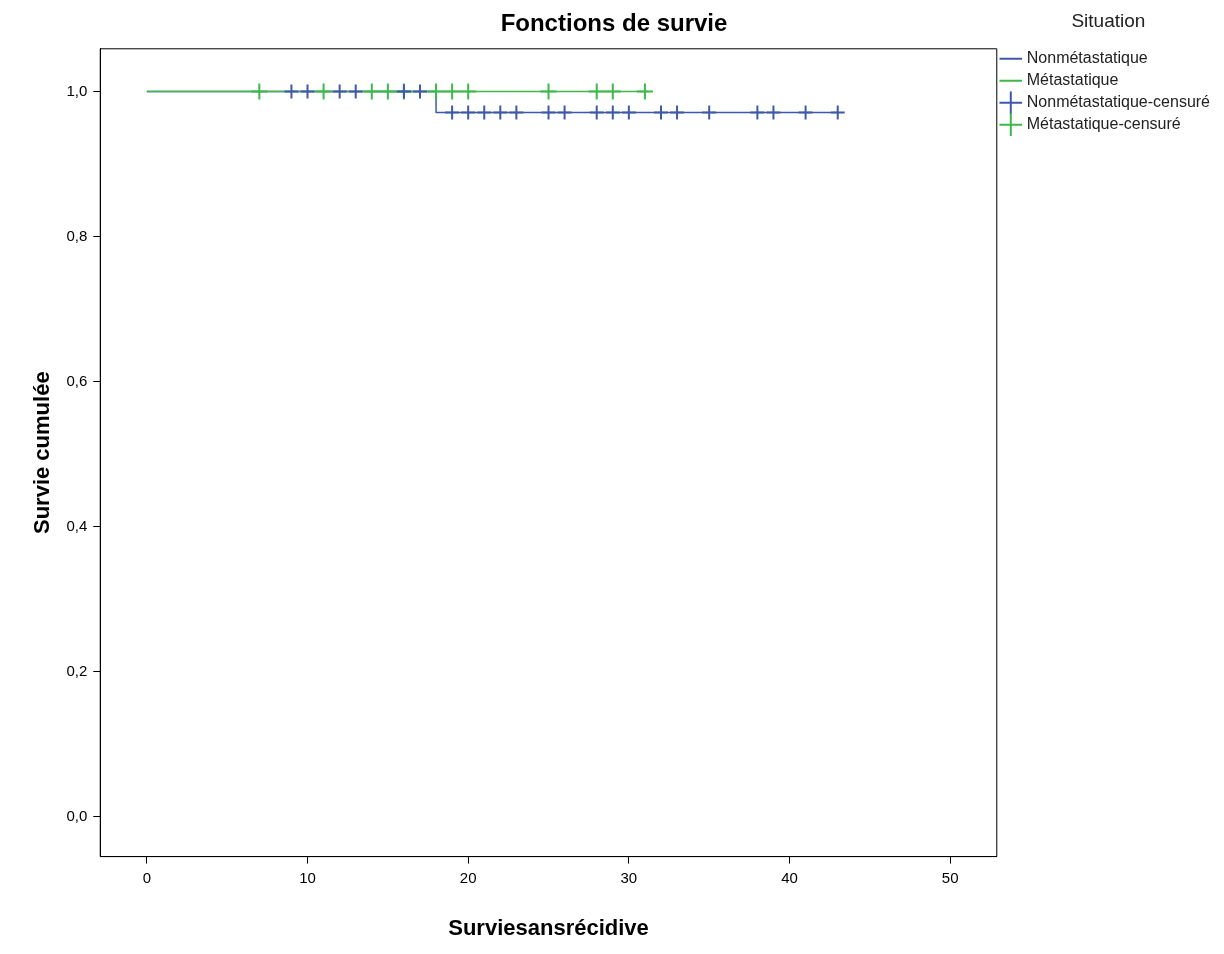  Describe the element at coordinates (147, 877) in the screenshot. I see `x-tick-label: 0` at that location.